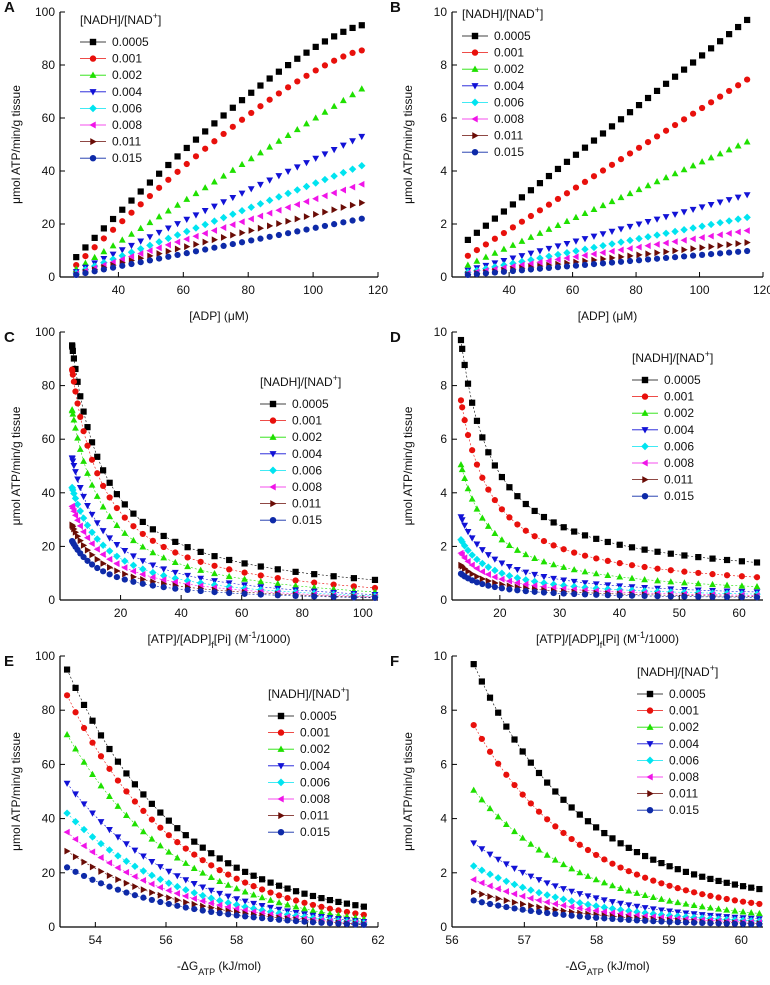 The image size is (770, 985). Describe the element at coordinates (443, 873) in the screenshot. I see `y-tick-label: 2` at that location.